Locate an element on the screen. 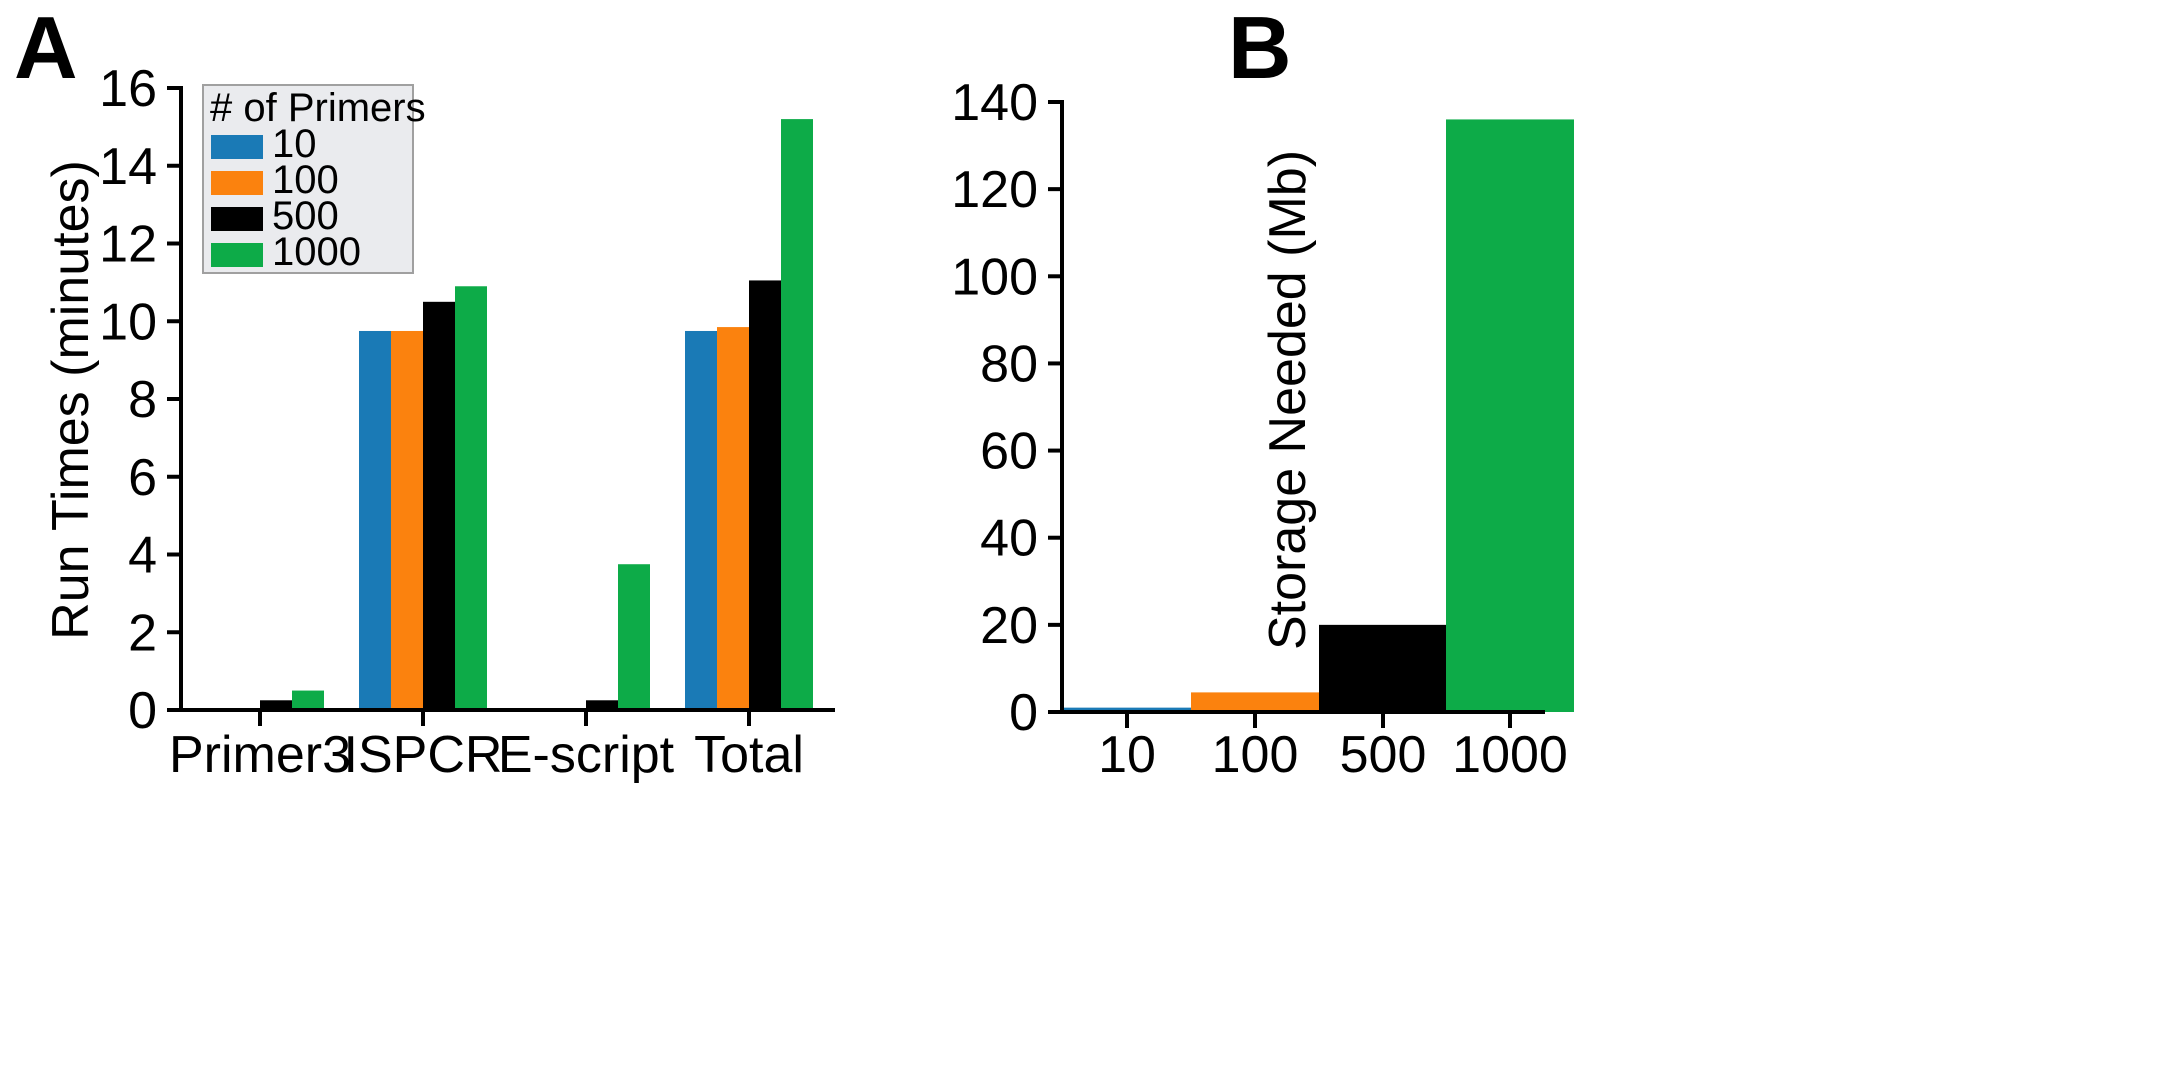 This screenshot has width=2168, height=1084. panel-a-letter: A is located at coordinates (46, 48).